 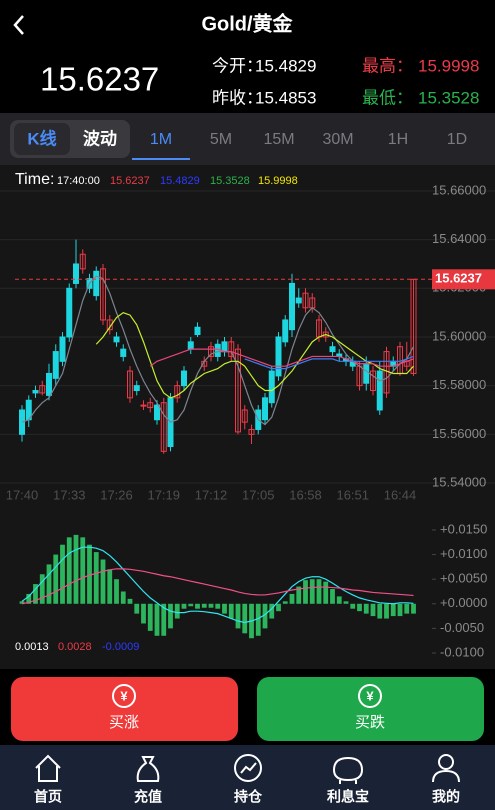 I want to click on current-price: 15.6237, so click(x=99, y=79).